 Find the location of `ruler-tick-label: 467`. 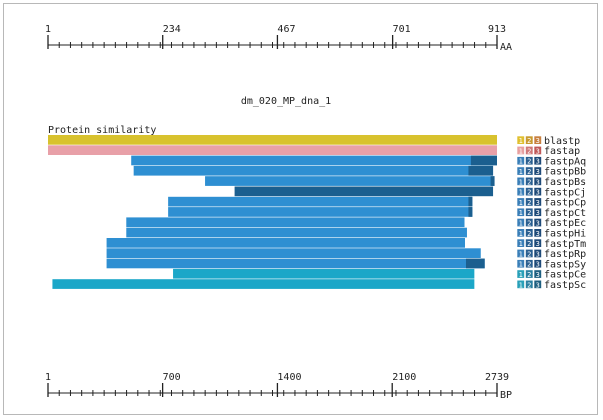

ruler-tick-label: 467 is located at coordinates (286, 29).